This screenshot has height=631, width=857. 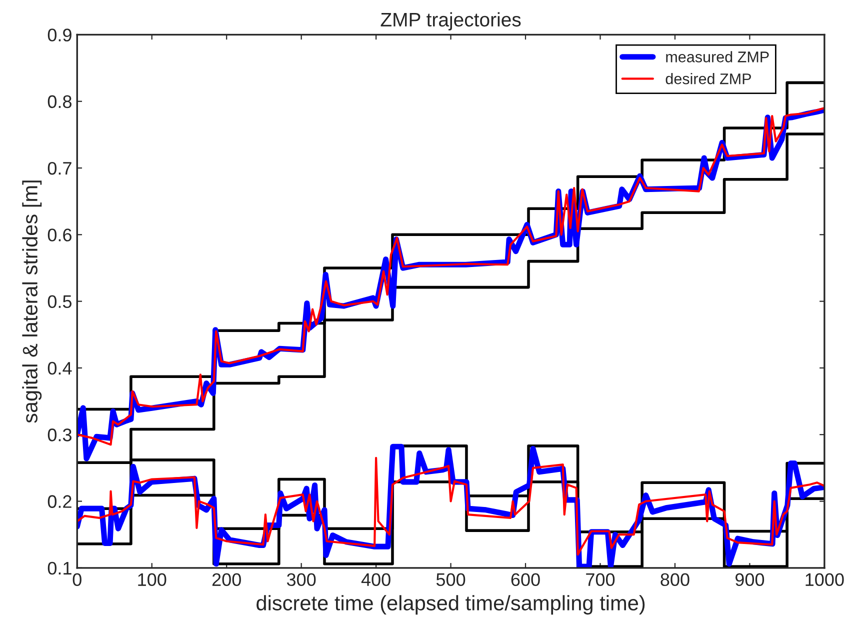 I want to click on x-tick-label: 100, so click(x=152, y=579).